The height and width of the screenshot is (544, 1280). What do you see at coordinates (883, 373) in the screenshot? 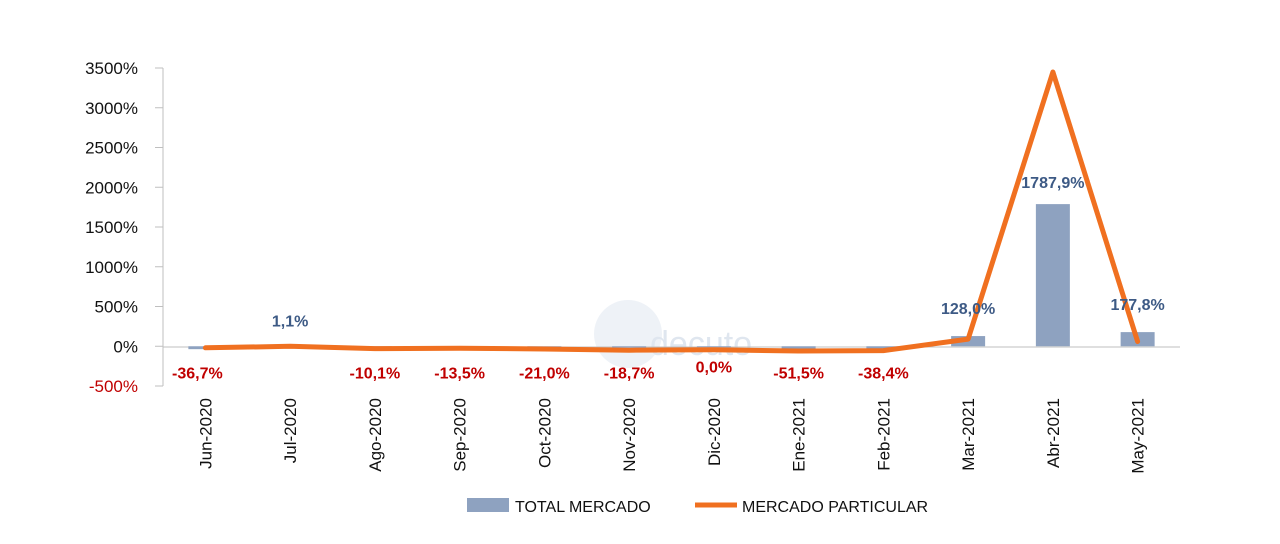
I see `data-label: -38,4%` at bounding box center [883, 373].